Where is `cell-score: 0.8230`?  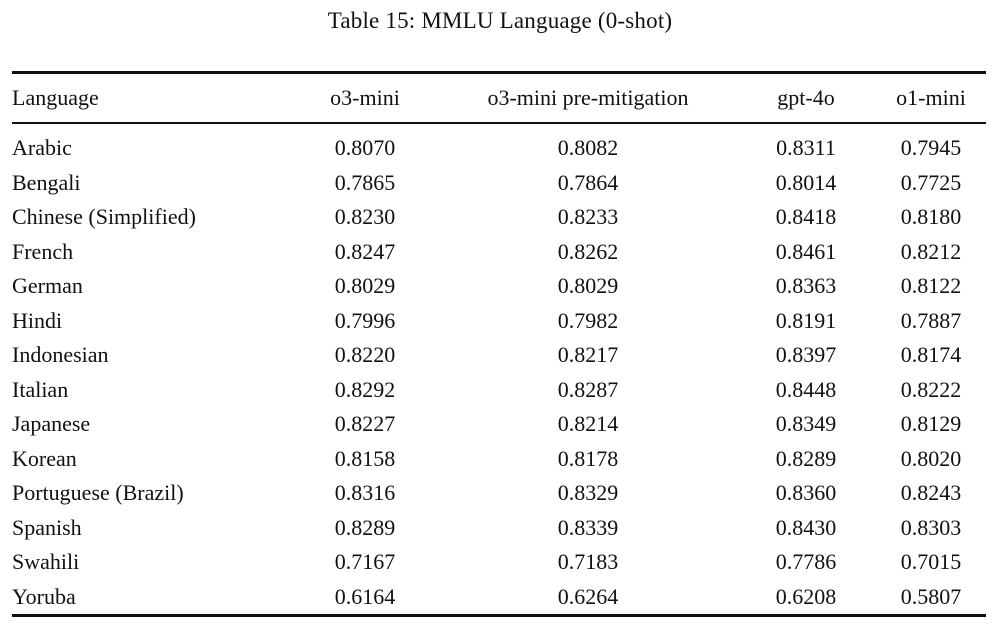
cell-score: 0.8230 is located at coordinates (365, 217).